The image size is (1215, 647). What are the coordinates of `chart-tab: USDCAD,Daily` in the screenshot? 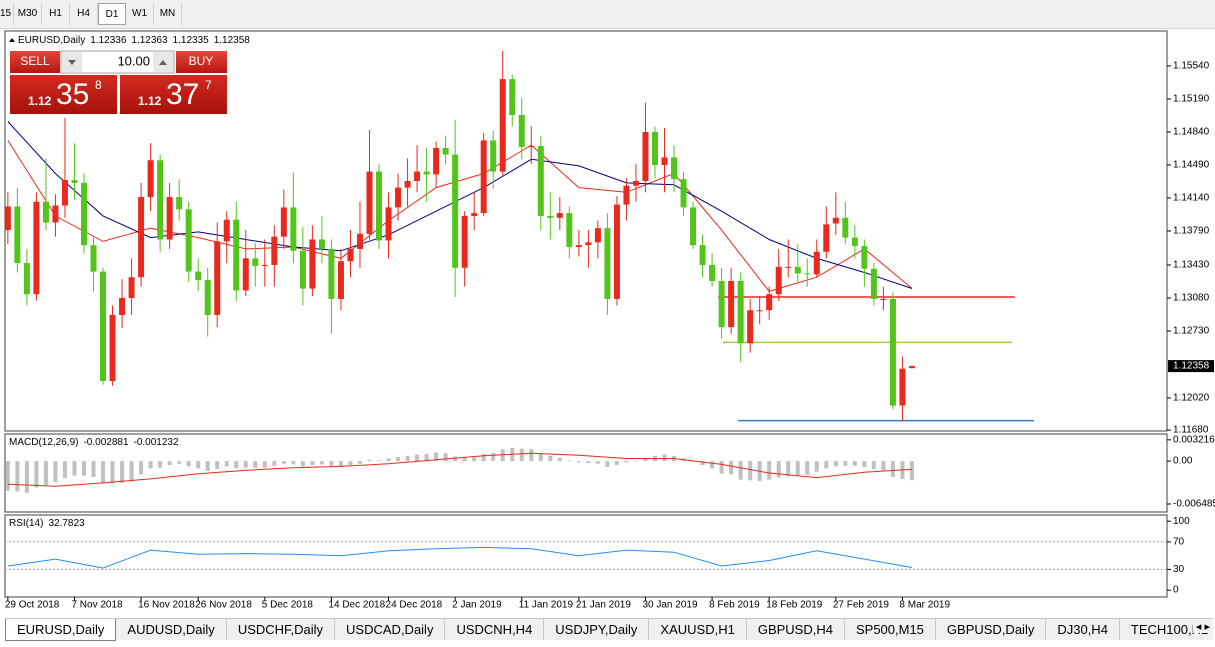 It's located at (390, 629).